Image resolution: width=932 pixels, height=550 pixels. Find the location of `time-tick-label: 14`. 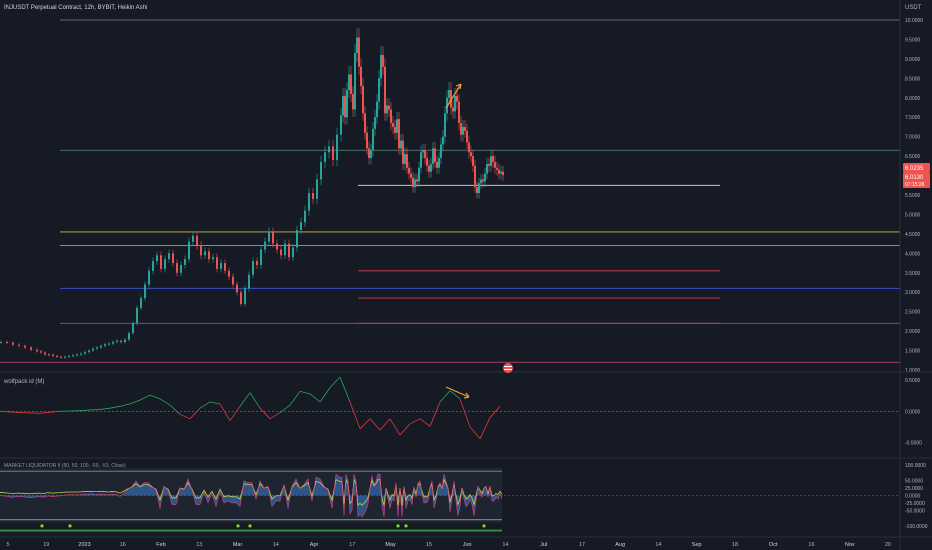

time-tick-label: 14 is located at coordinates (505, 545).